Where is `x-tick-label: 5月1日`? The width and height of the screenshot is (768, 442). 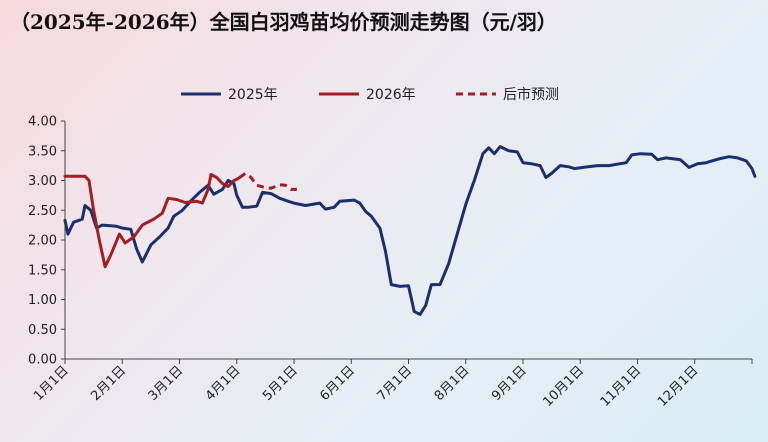 x-tick-label: 5月1日 is located at coordinates (280, 383).